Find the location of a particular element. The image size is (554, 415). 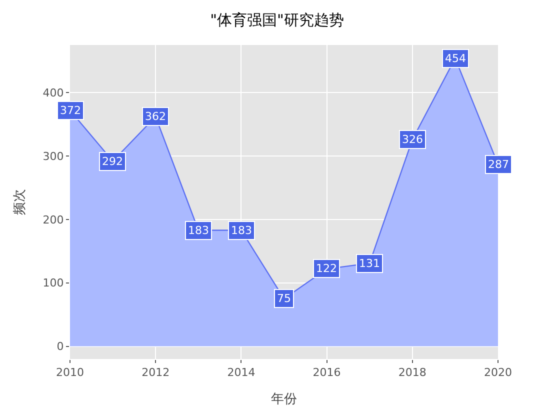

x-axis-title: 年份 is located at coordinates (284, 399).